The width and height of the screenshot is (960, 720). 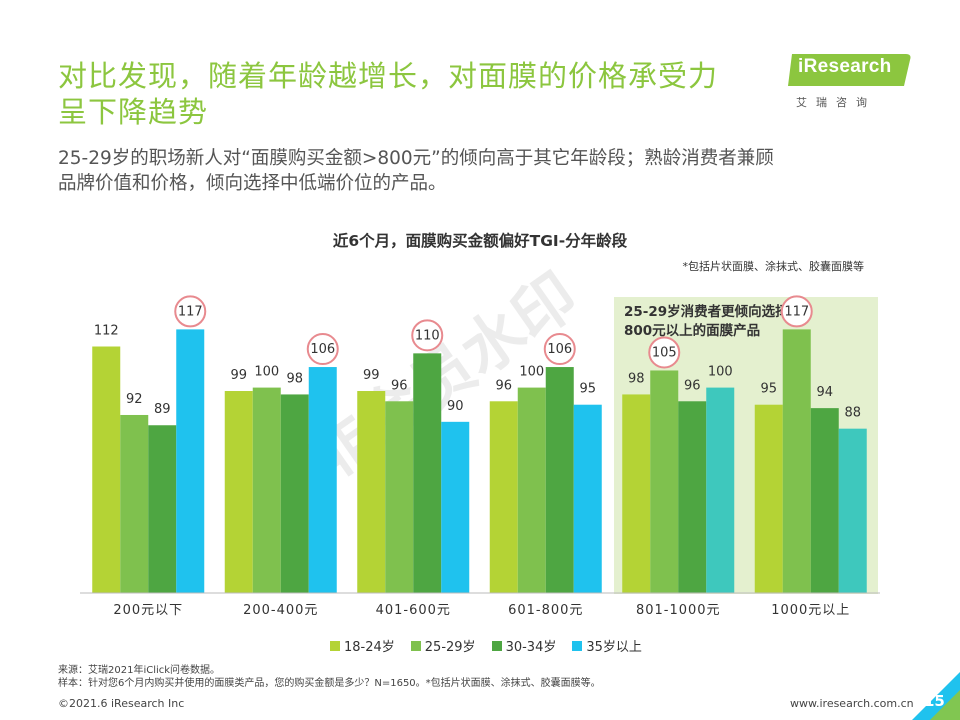 I want to click on data-label: 90, so click(x=455, y=406).